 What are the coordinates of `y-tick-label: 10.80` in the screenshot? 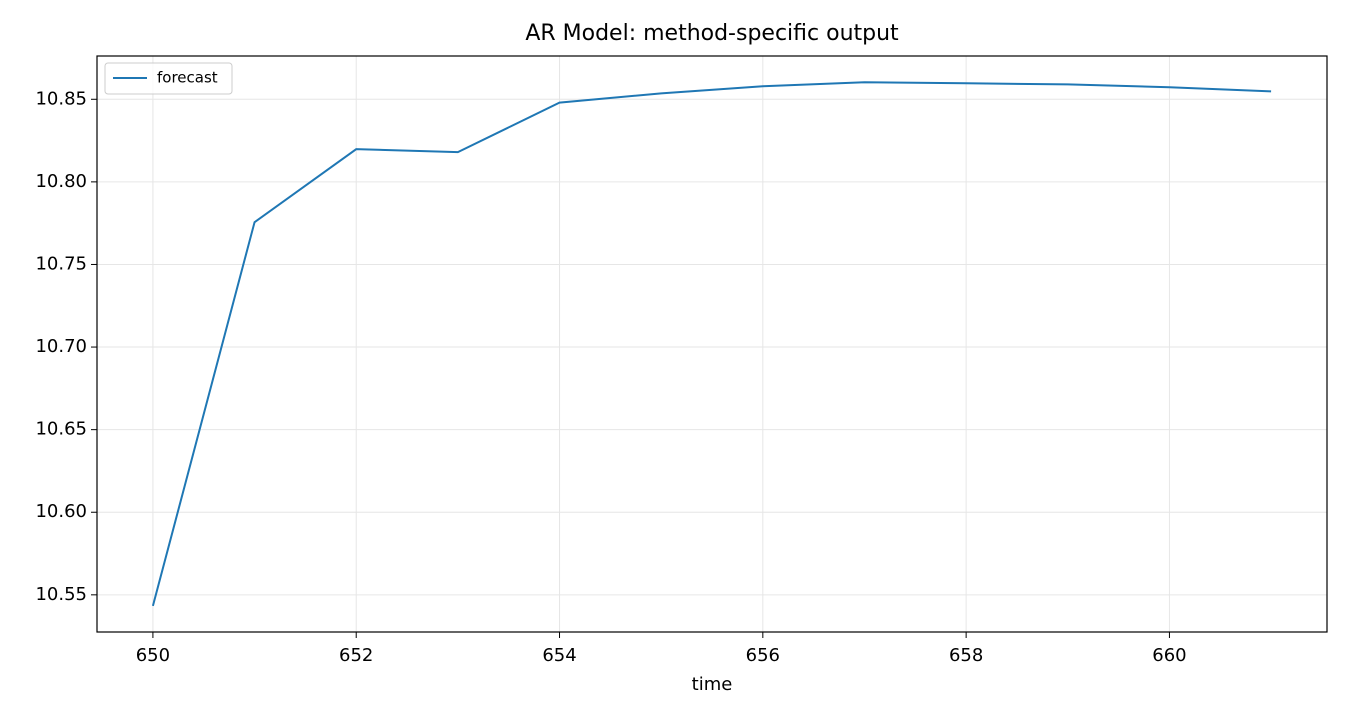 It's located at (61, 181).